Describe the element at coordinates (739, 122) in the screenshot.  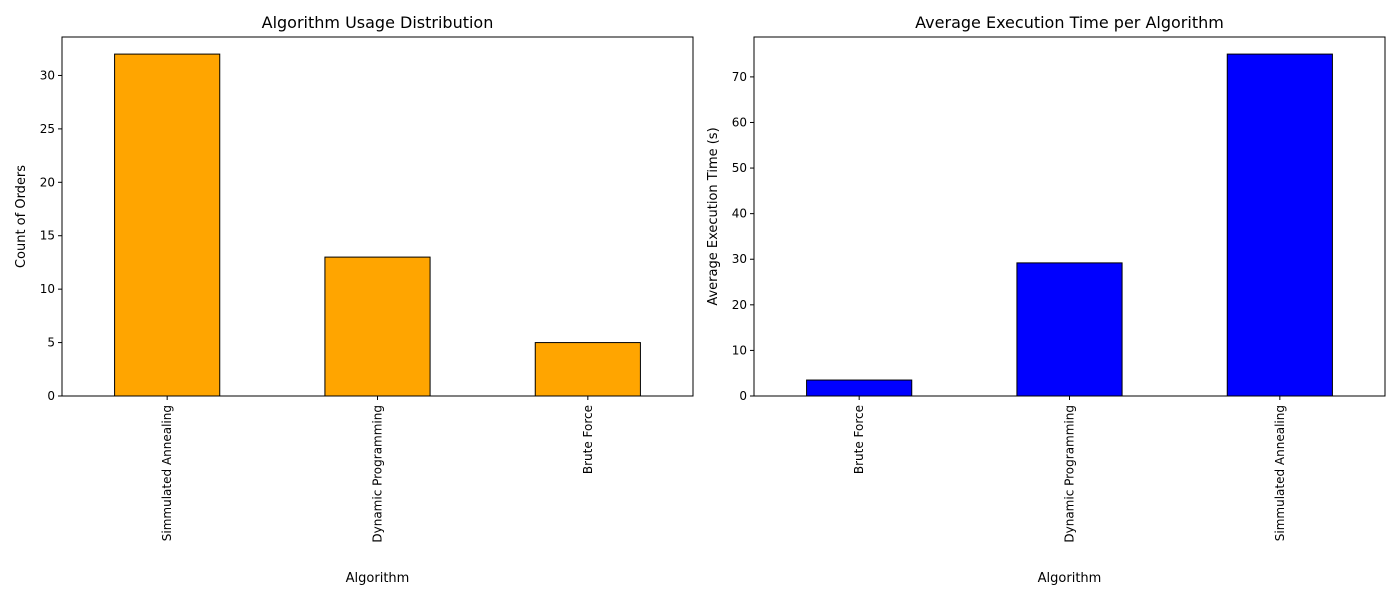
I see `y-tick-label: 60` at that location.